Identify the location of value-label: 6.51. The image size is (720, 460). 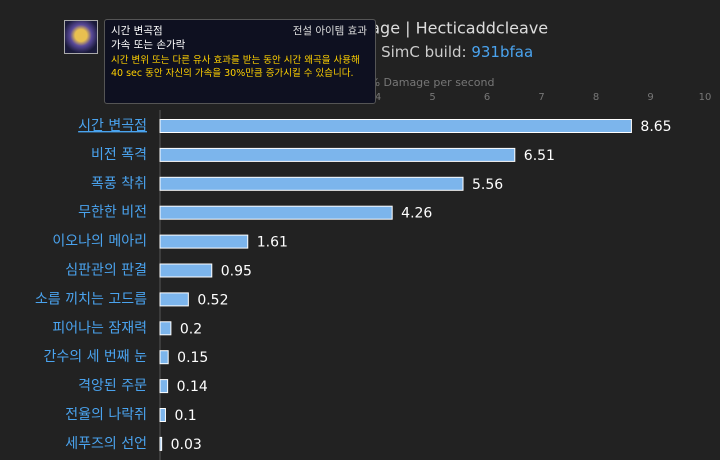
(539, 156).